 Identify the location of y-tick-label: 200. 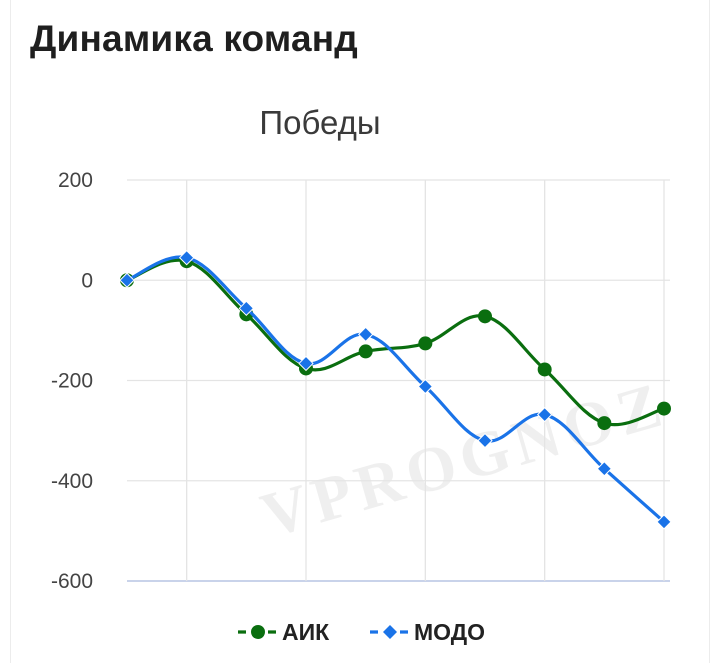
(75, 180).